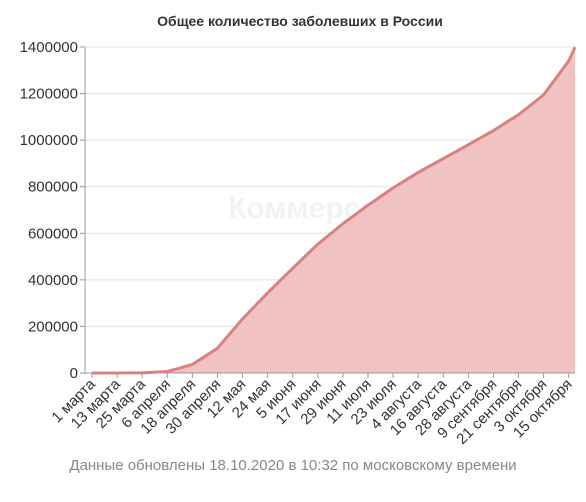 The width and height of the screenshot is (586, 502). I want to click on y-tick-label: 1200000, so click(49, 94).